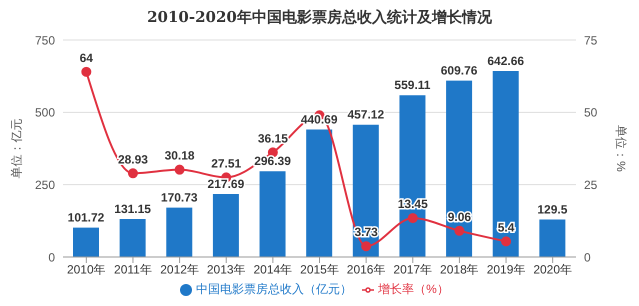  I want to click on data-label: 559.11, so click(412, 85).